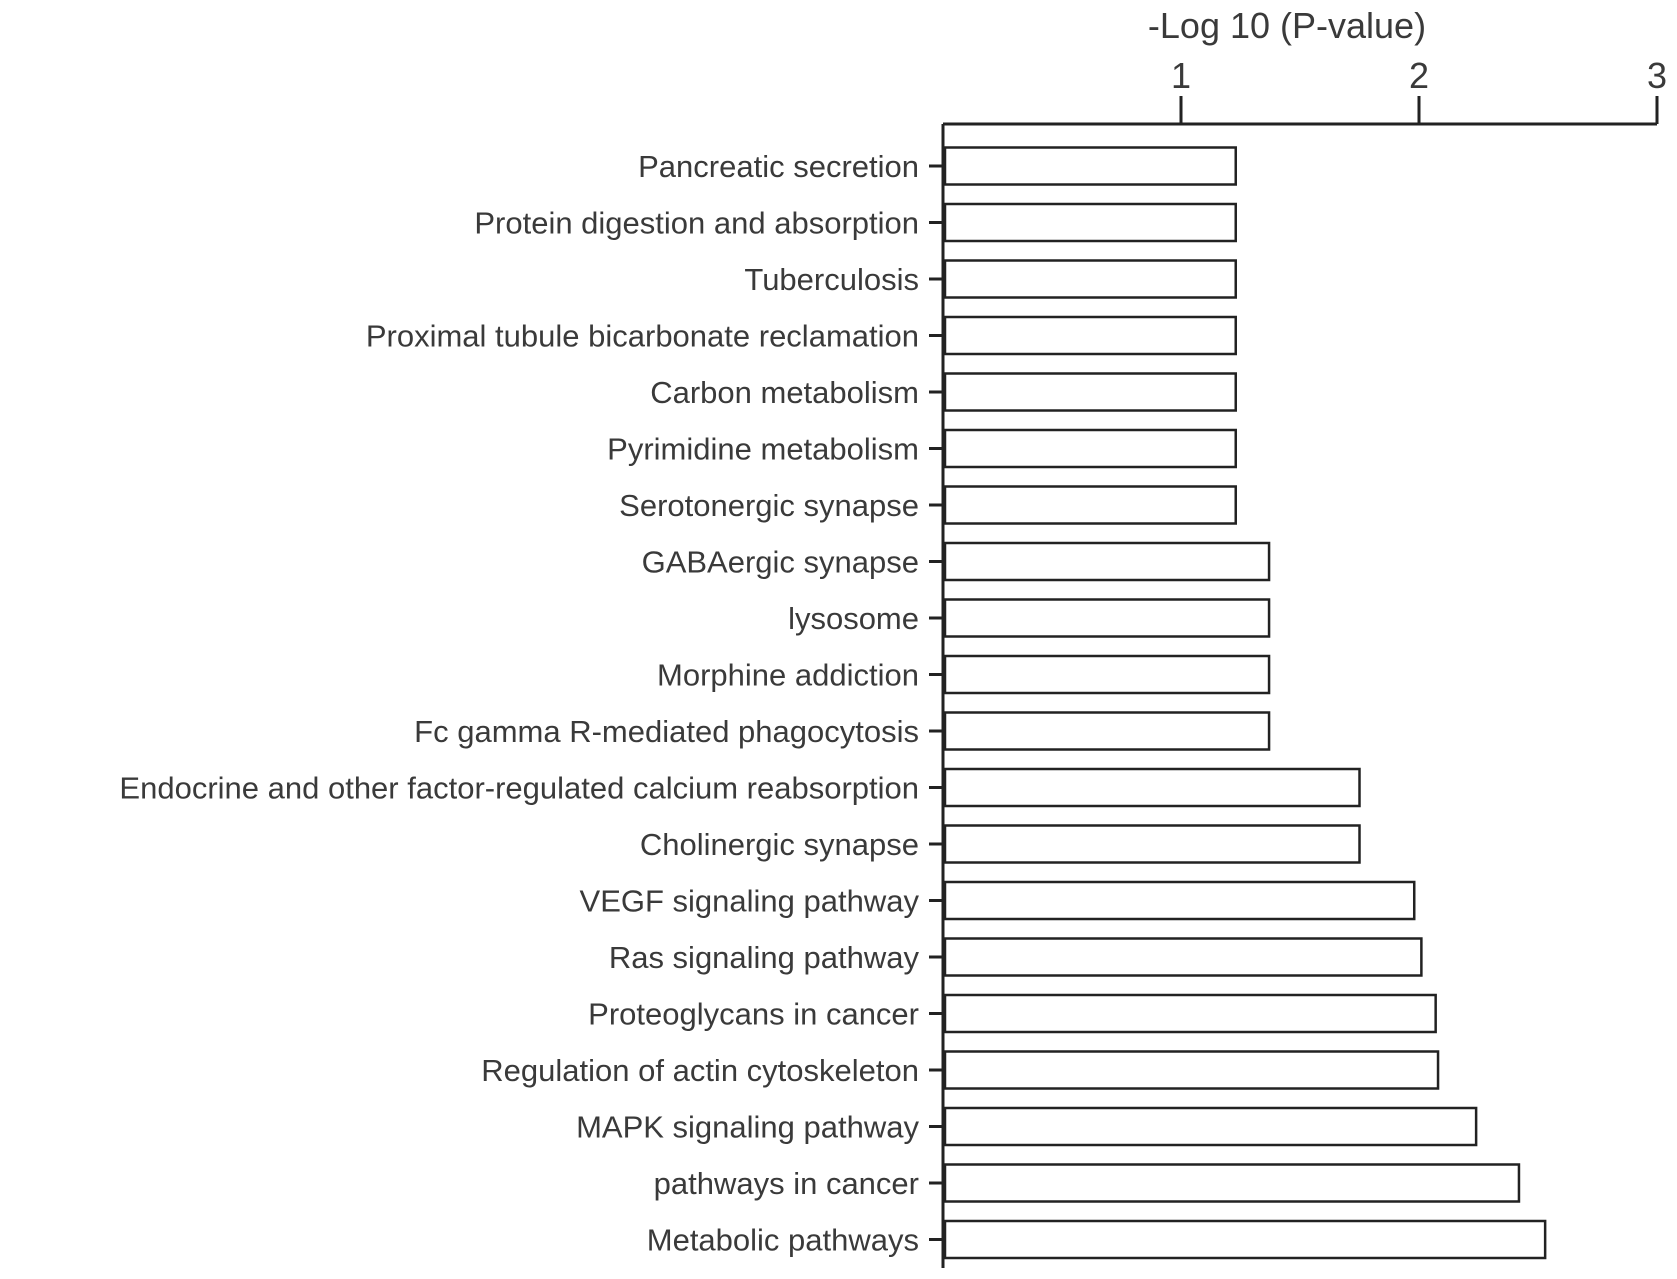 This screenshot has height=1279, width=1677. Describe the element at coordinates (779, 844) in the screenshot. I see `category-label: Cholinergic synapse` at that location.